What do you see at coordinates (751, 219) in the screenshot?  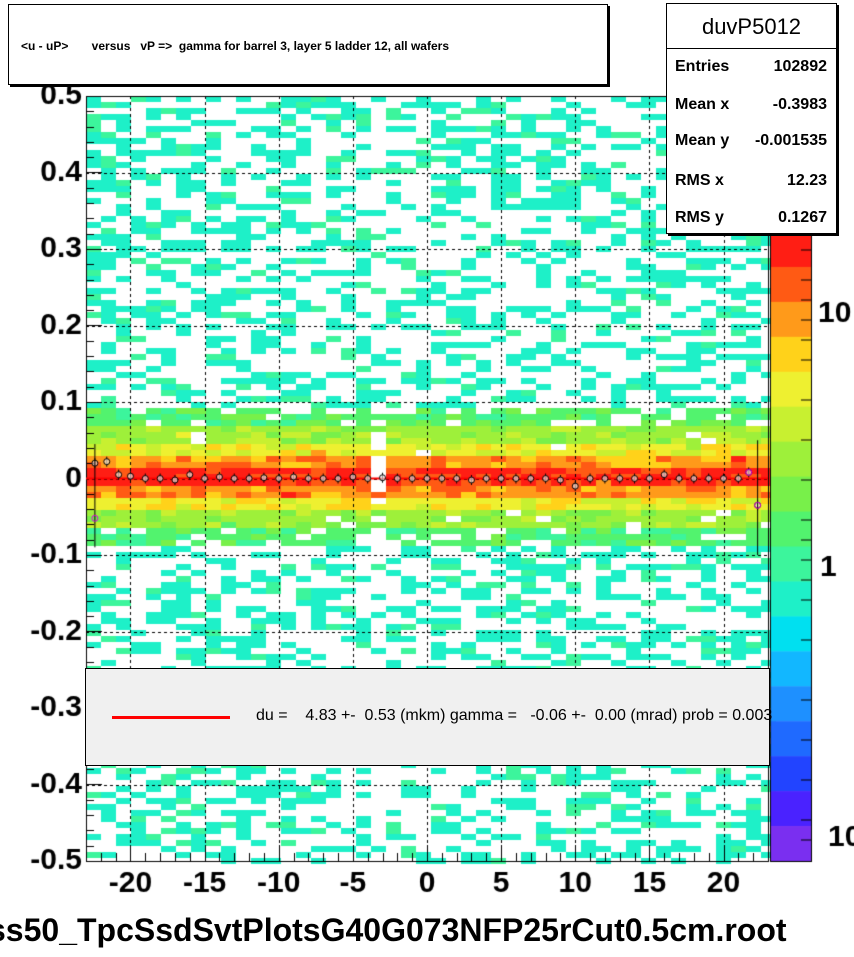 I see `stat-row-rms-y: RMS y 0.1267` at bounding box center [751, 219].